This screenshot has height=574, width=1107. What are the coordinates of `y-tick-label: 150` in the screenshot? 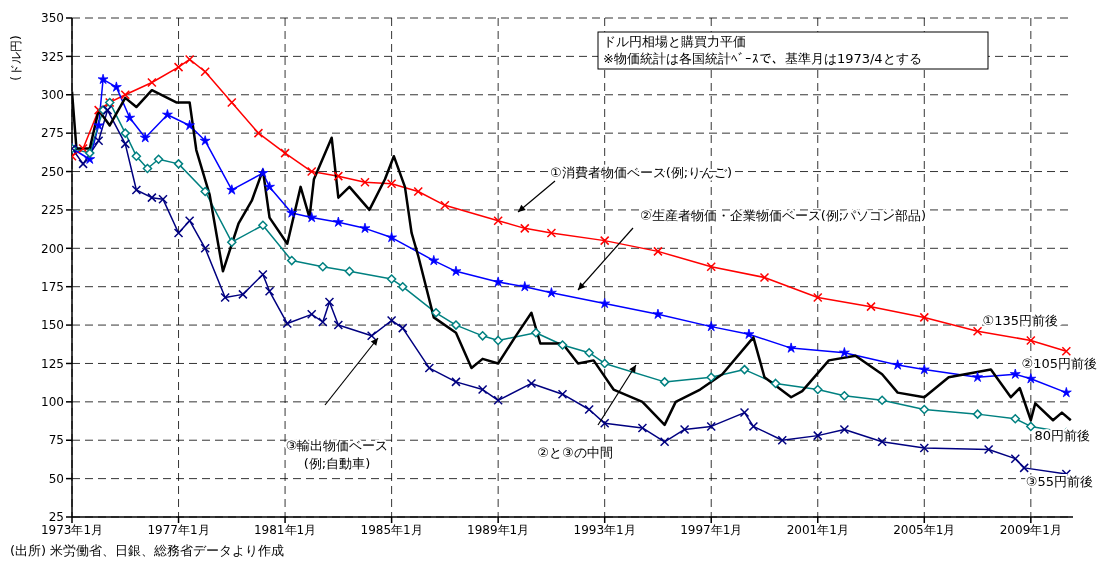 It's located at (52, 325).